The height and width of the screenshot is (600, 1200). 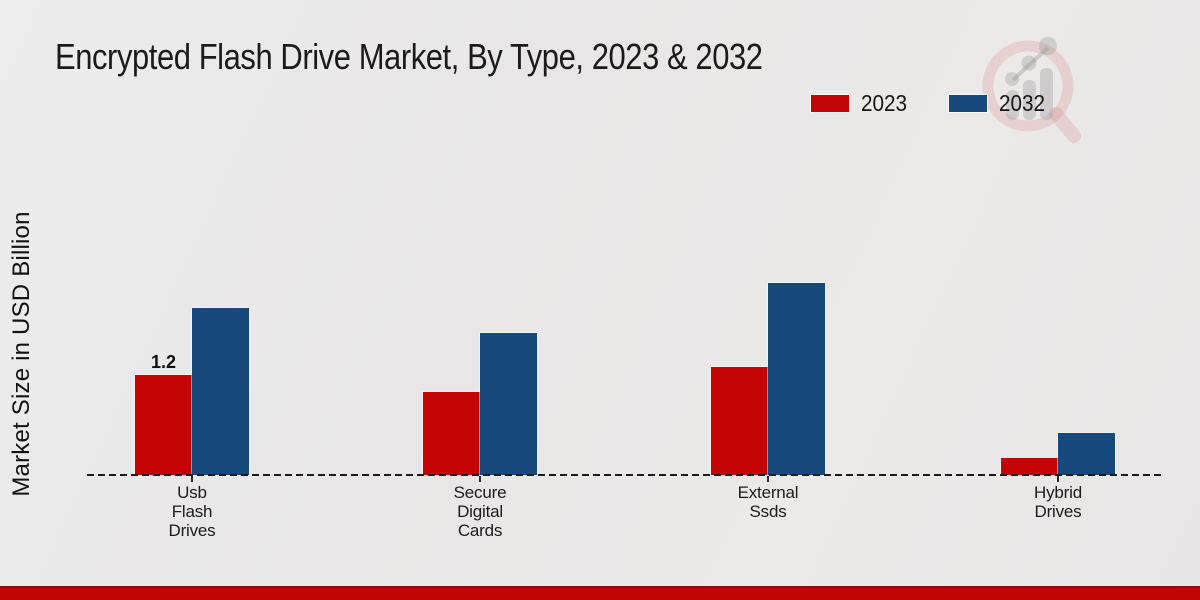 What do you see at coordinates (220, 391) in the screenshot?
I see `bar-2032-usb-flash-drives` at bounding box center [220, 391].